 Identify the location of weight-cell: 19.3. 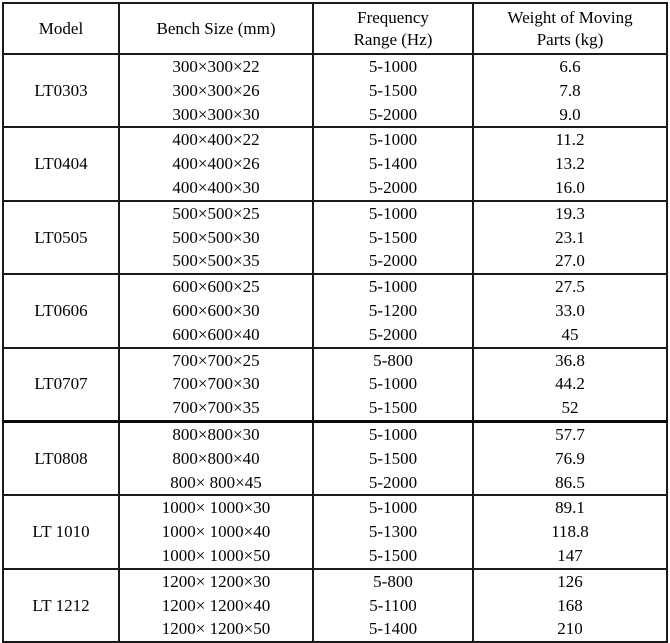
(569, 212).